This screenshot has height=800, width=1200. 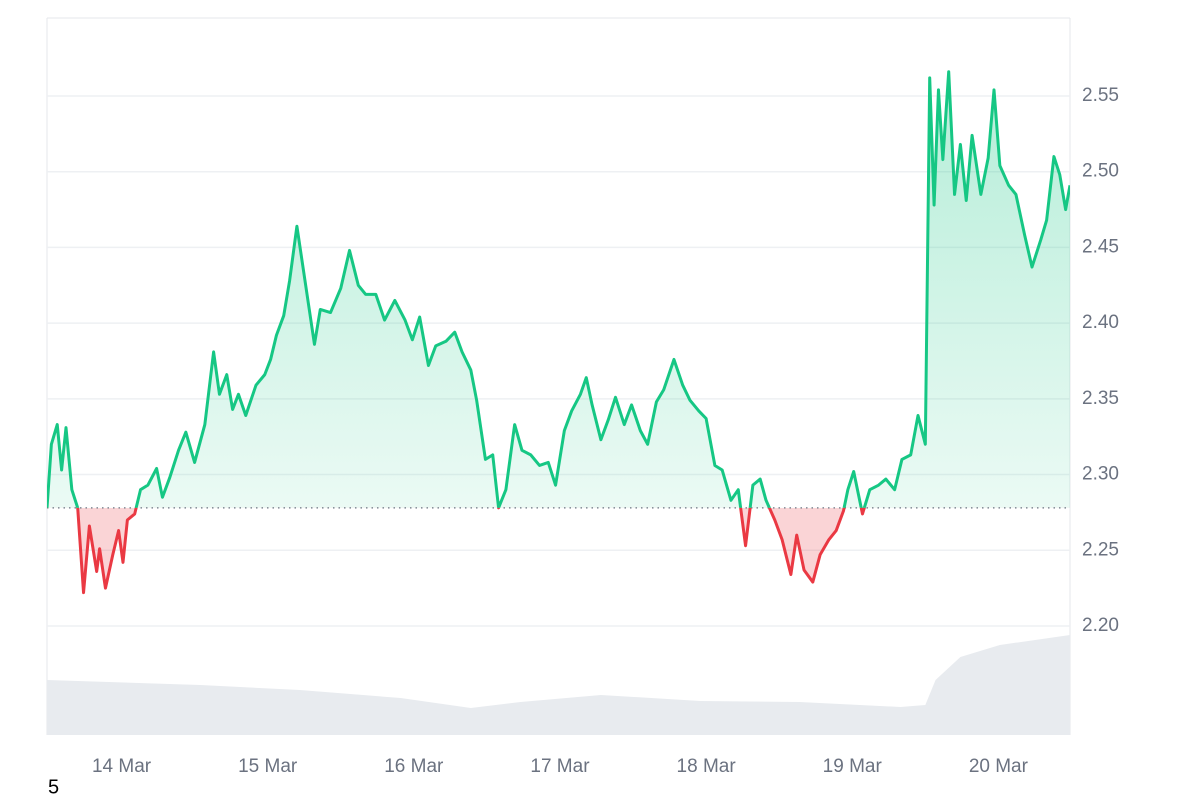 I want to click on x-tick-label: 19 Mar, so click(x=853, y=766).